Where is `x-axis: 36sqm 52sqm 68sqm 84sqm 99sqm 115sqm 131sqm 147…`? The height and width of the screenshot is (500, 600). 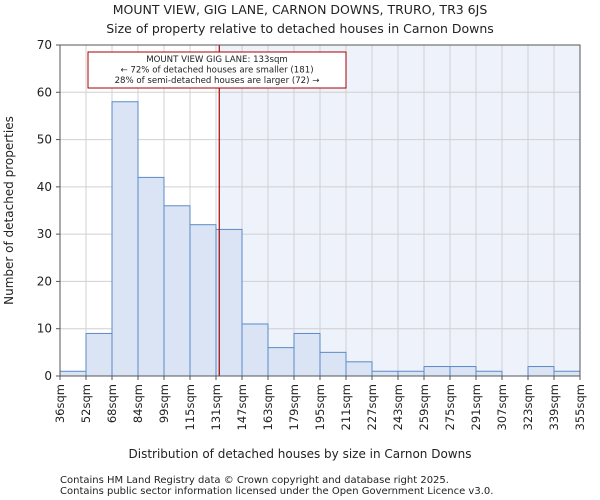 x-axis: 36sqm 52sqm 68sqm 84sqm 99sqm 115sqm 131sqm 147… is located at coordinates (320, 403).